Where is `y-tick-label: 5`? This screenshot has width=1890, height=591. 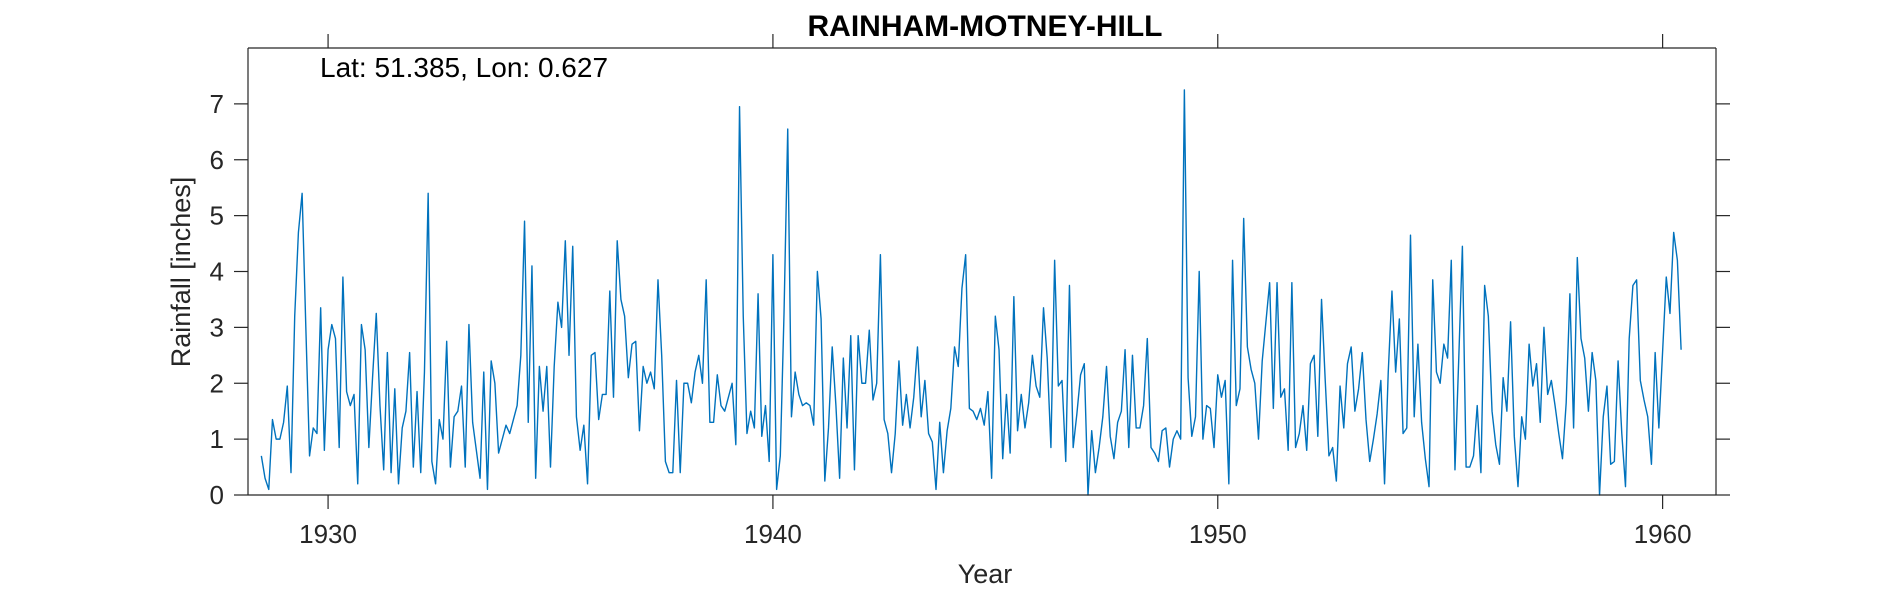 y-tick-label: 5 is located at coordinates (217, 216).